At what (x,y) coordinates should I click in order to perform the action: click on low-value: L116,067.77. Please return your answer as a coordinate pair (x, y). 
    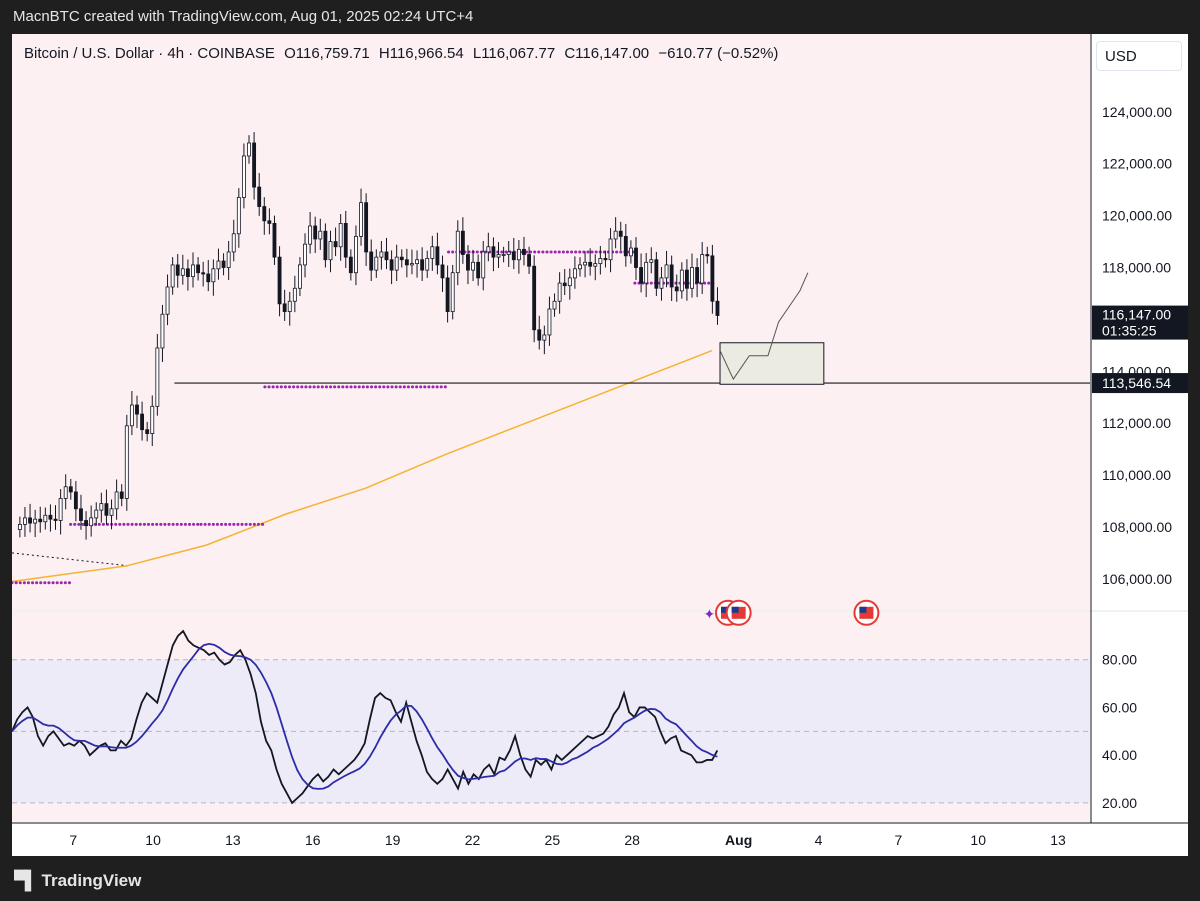
    Looking at the image, I should click on (514, 53).